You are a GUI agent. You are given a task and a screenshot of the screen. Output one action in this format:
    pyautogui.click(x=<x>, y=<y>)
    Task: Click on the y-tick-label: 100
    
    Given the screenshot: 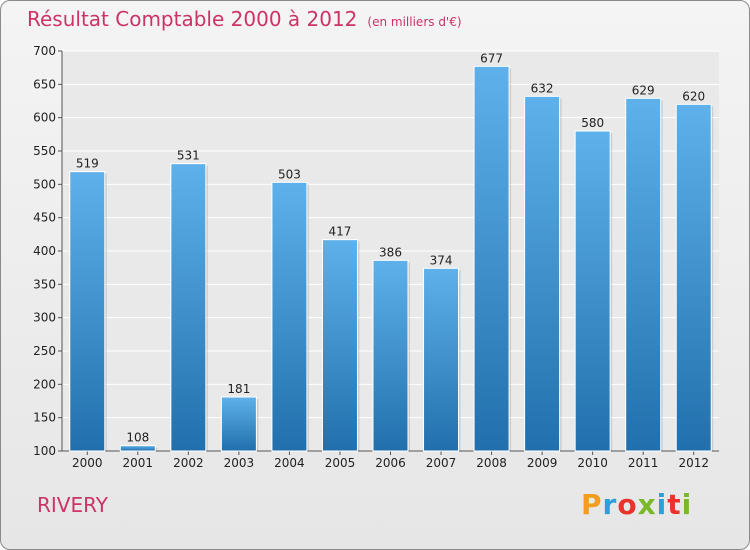 What is the action you would take?
    pyautogui.click(x=44, y=451)
    